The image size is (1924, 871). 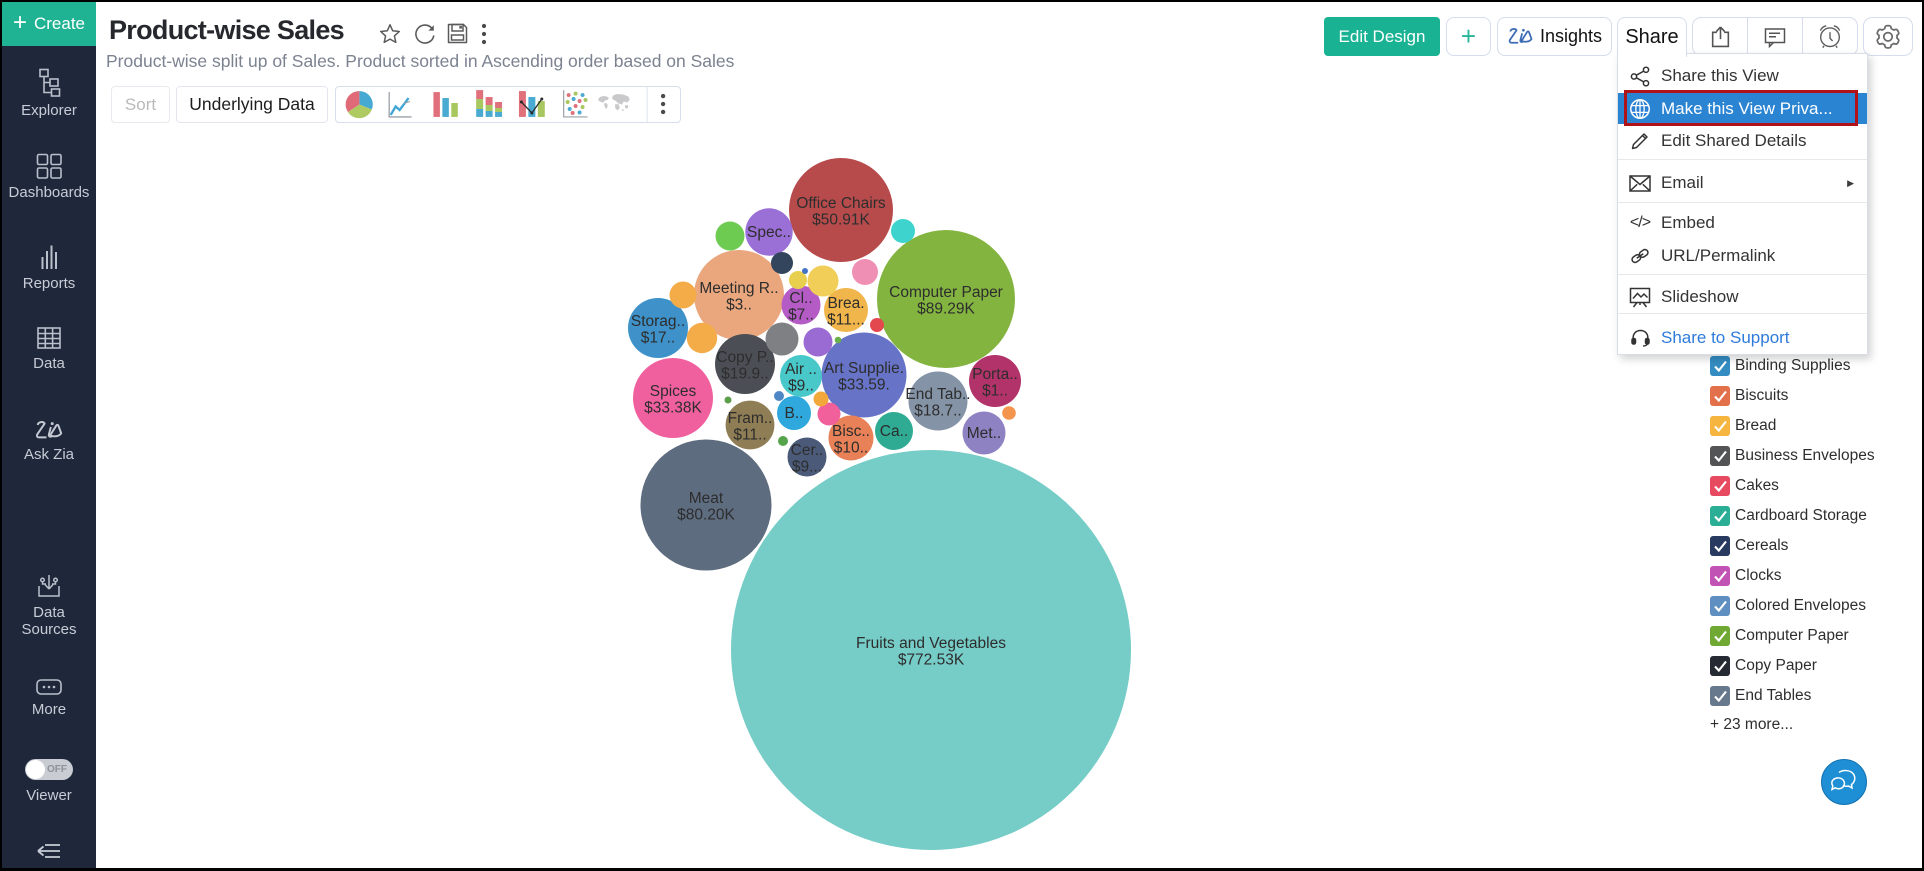 What do you see at coordinates (845, 303) in the screenshot?
I see `svg-text: Brea.` at bounding box center [845, 303].